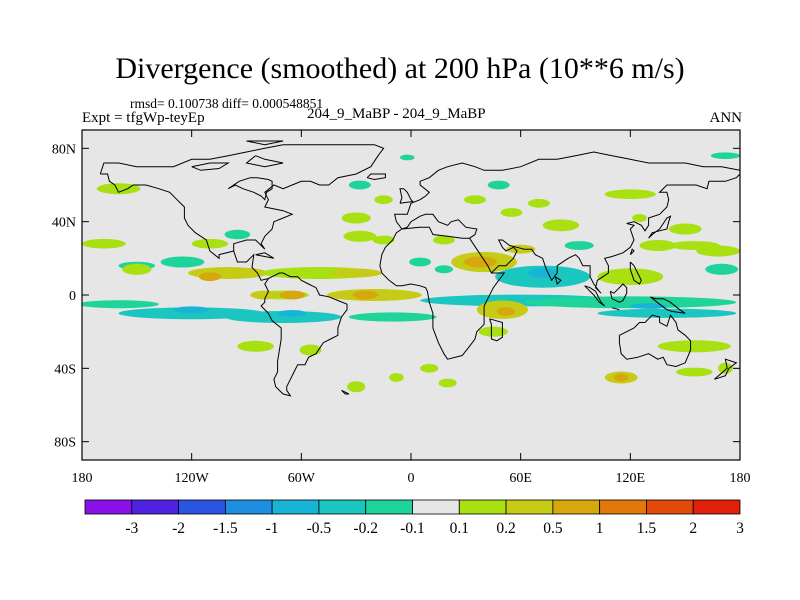  I want to click on season-label: ANN, so click(726, 118).